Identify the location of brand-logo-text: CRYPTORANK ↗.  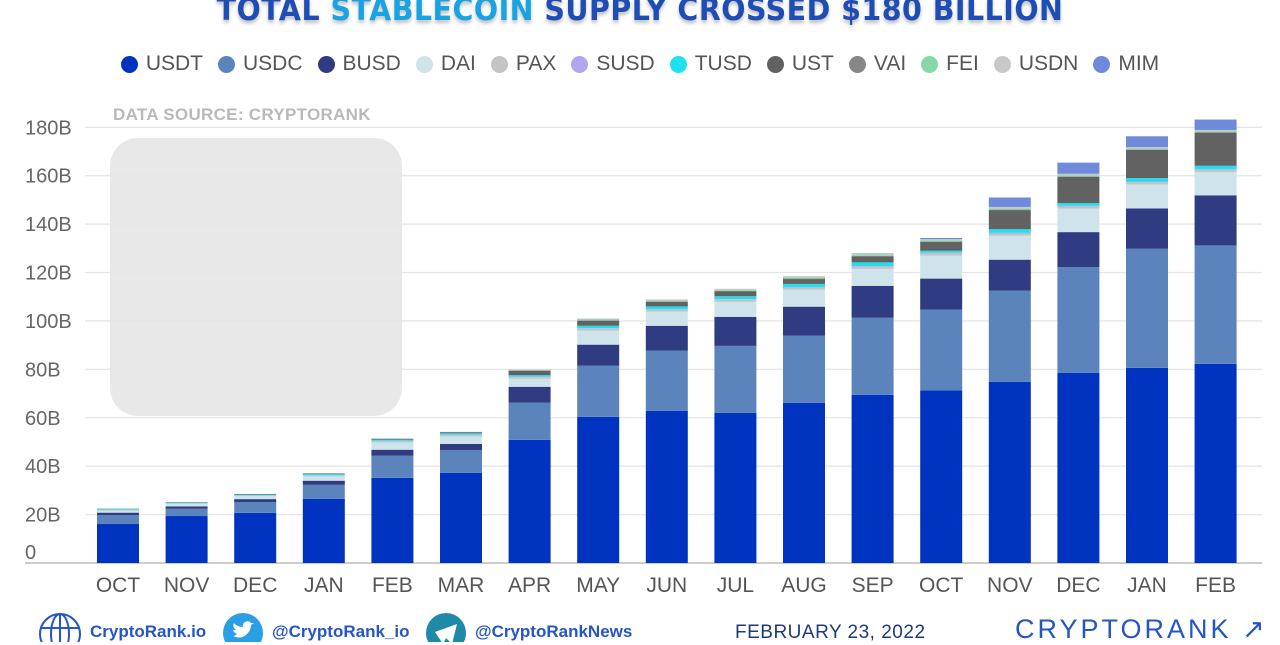
(1141, 629).